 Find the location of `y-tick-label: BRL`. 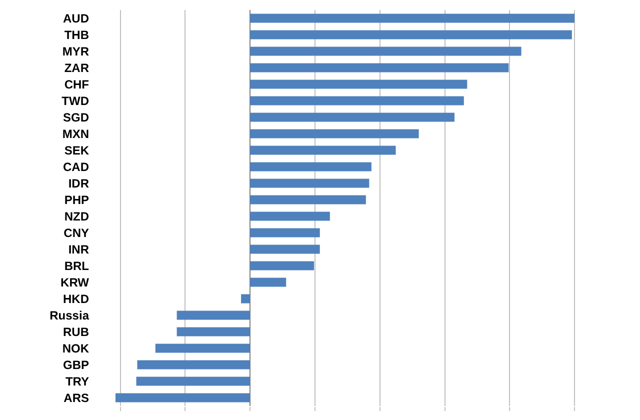

y-tick-label: BRL is located at coordinates (76, 265).